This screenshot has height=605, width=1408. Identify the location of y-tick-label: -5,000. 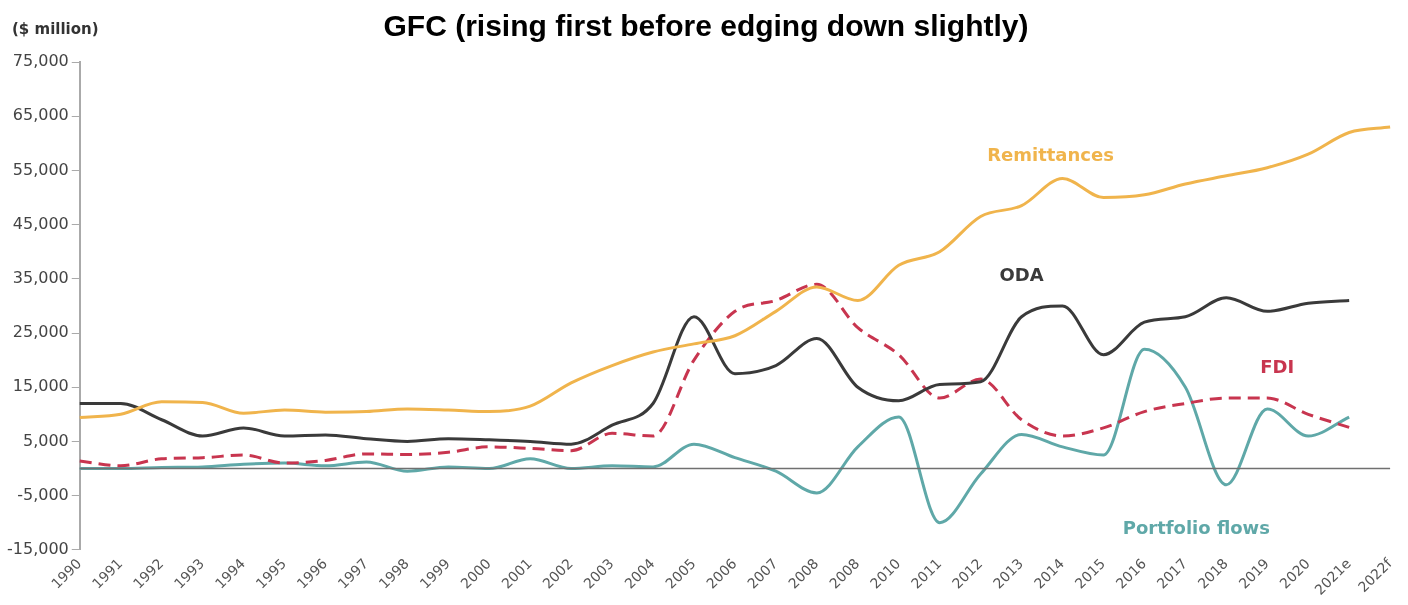
(43, 494).